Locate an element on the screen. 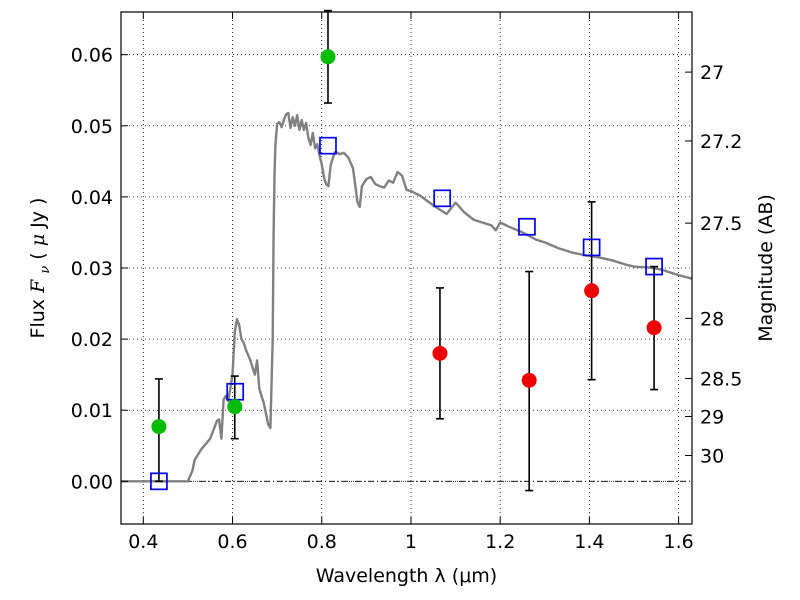 This screenshot has width=800, height=600. y-axis-label-unit: Jy ) is located at coordinates (38, 213).